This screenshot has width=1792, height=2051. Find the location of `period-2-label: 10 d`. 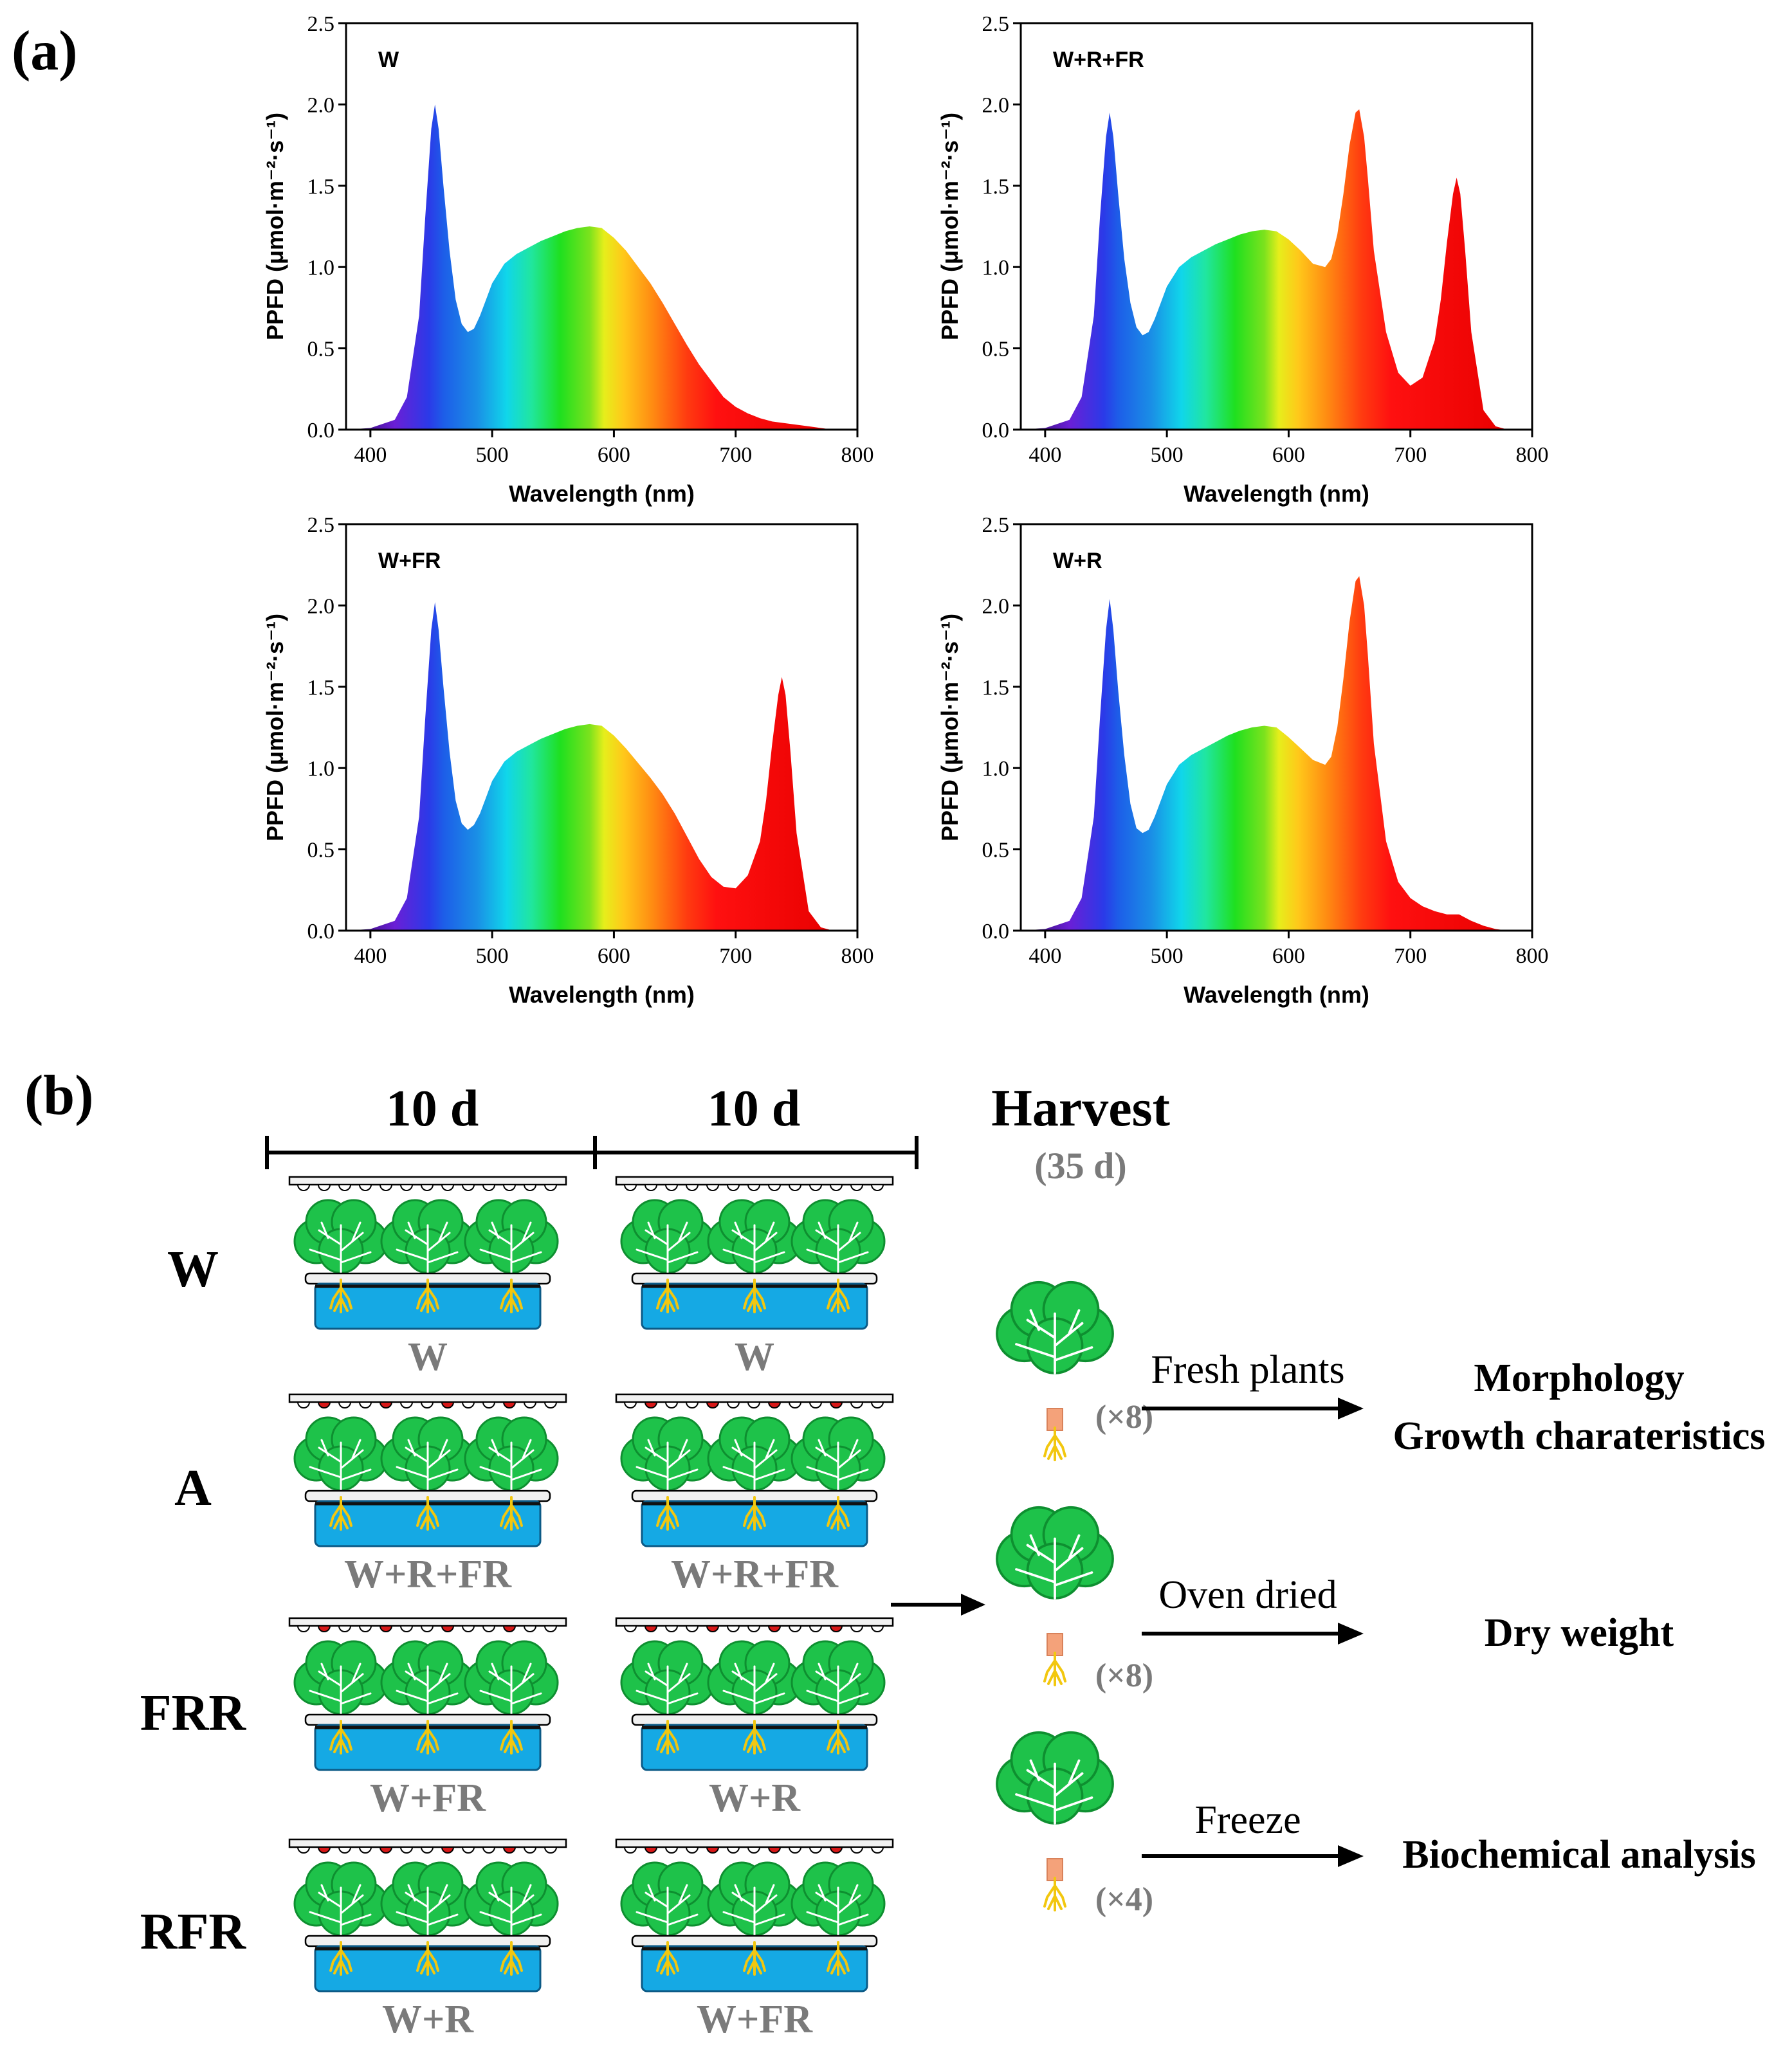

period-2-label: 10 d is located at coordinates (754, 1108).